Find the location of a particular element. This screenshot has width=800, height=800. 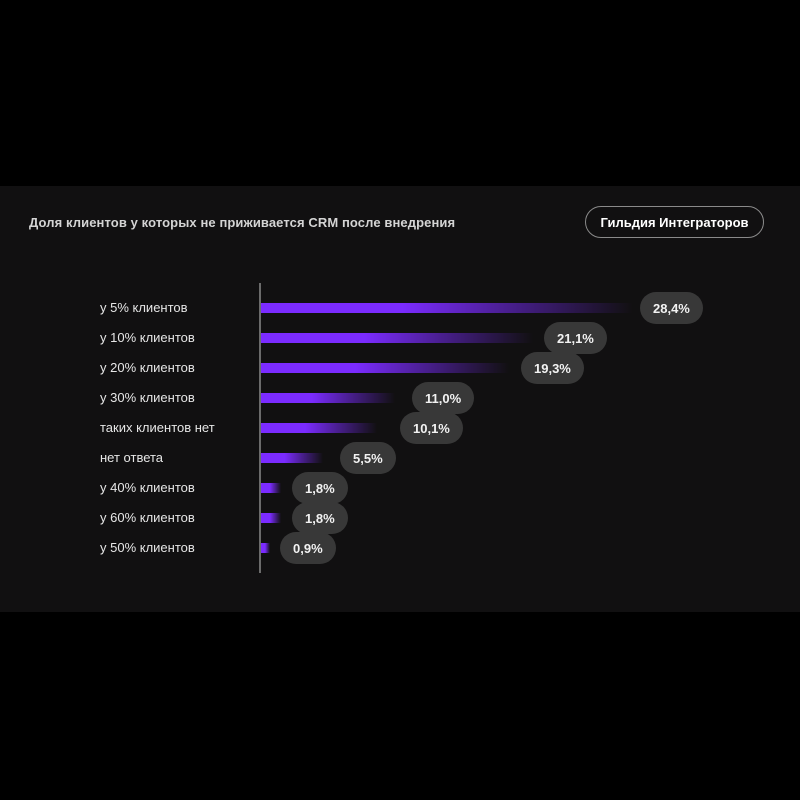

value-pill: 21,1% is located at coordinates (575, 338).